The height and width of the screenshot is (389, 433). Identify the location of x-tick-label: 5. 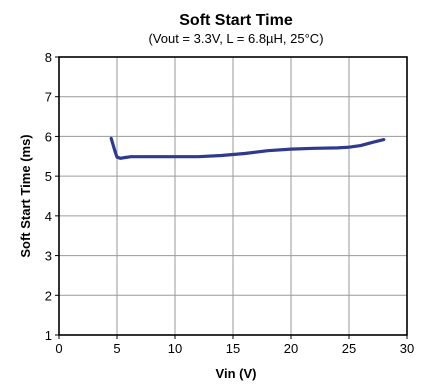
(116, 348).